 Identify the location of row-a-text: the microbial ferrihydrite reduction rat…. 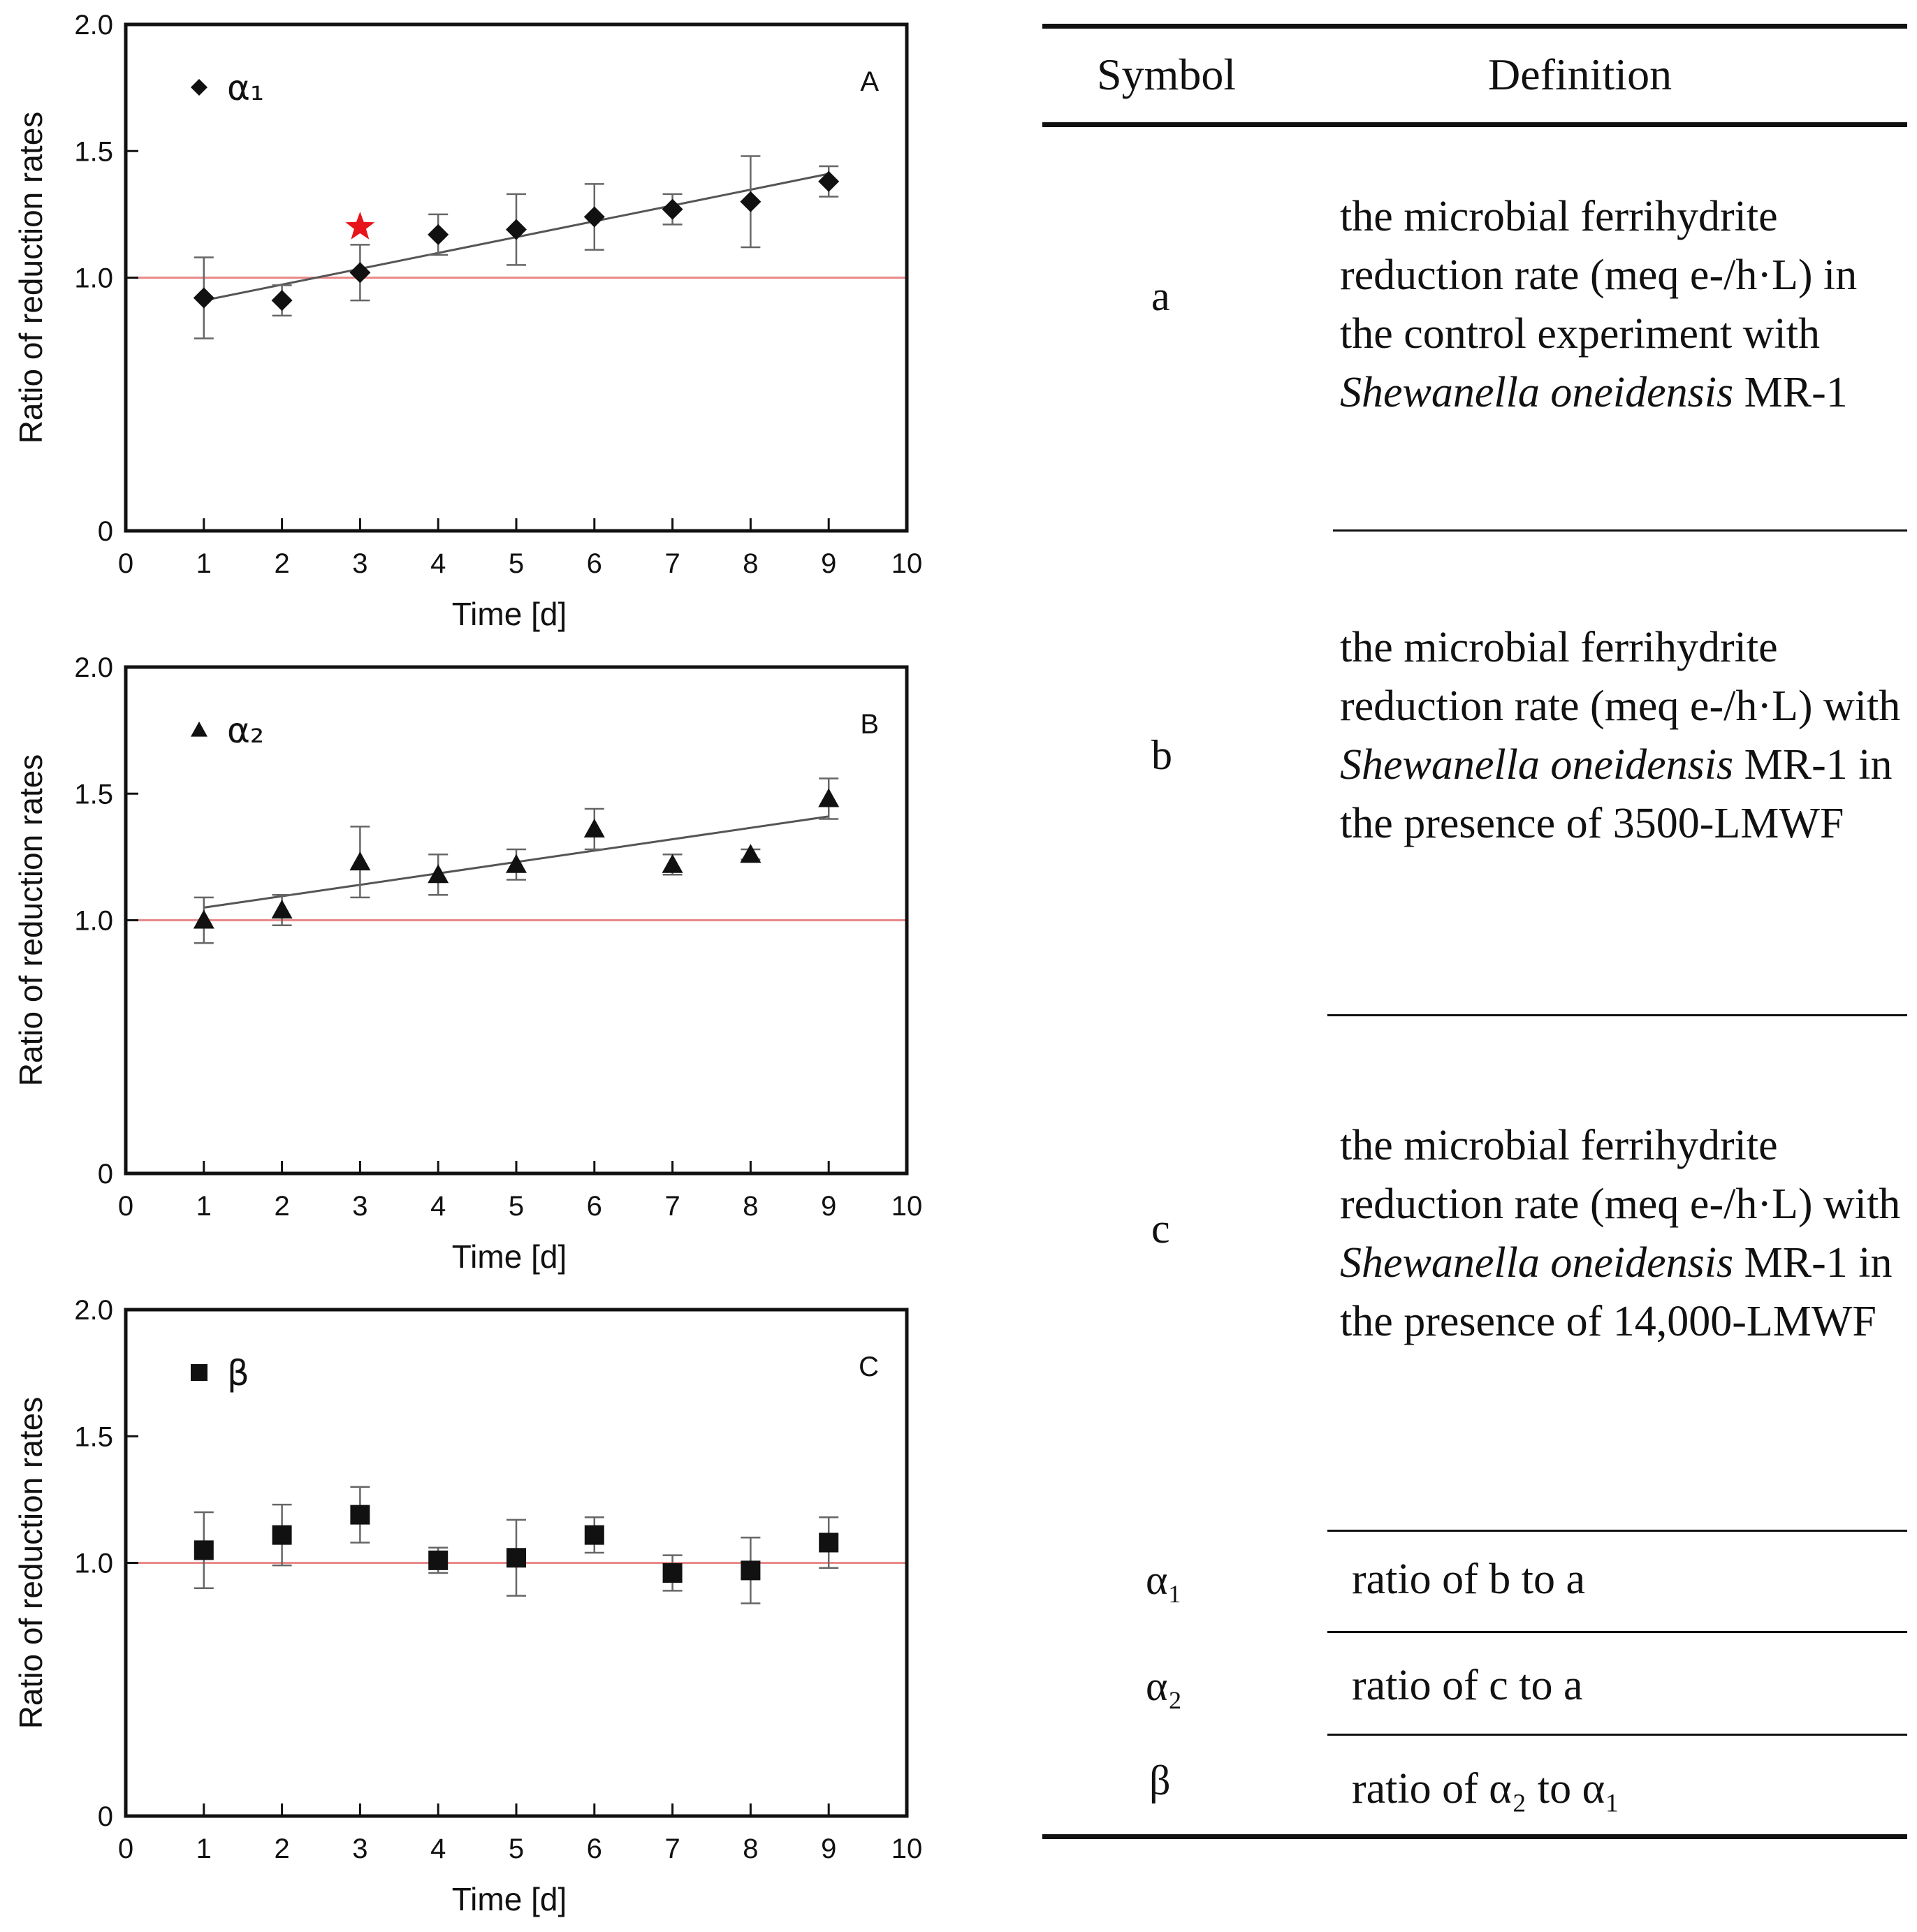
(1599, 275).